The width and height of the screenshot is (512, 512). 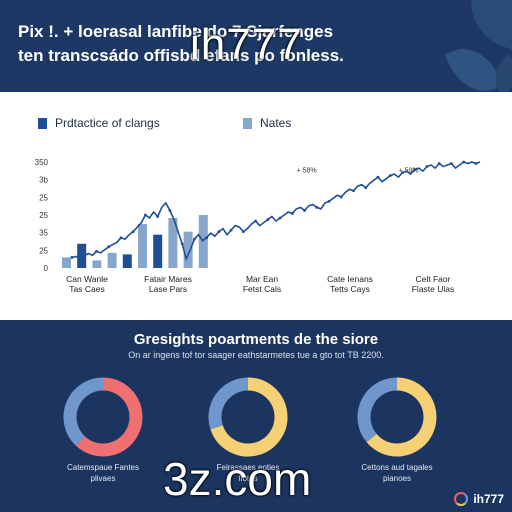 What do you see at coordinates (87, 279) in the screenshot?
I see `category-label: Can Wanle` at bounding box center [87, 279].